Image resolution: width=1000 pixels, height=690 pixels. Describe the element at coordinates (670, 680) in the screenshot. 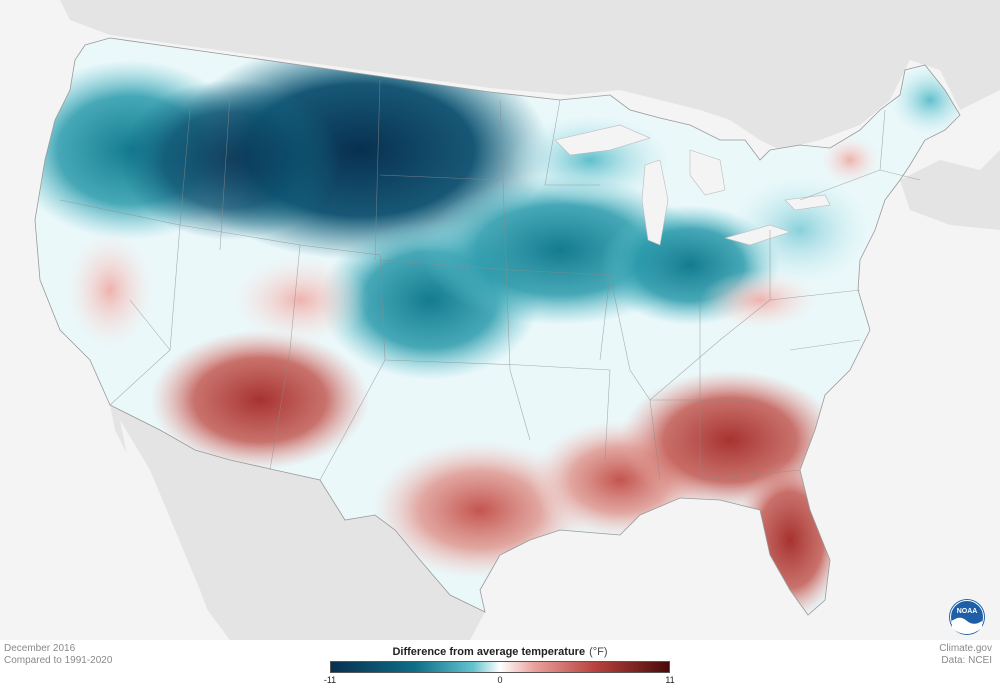

I see `legend-tick-max: 11` at that location.